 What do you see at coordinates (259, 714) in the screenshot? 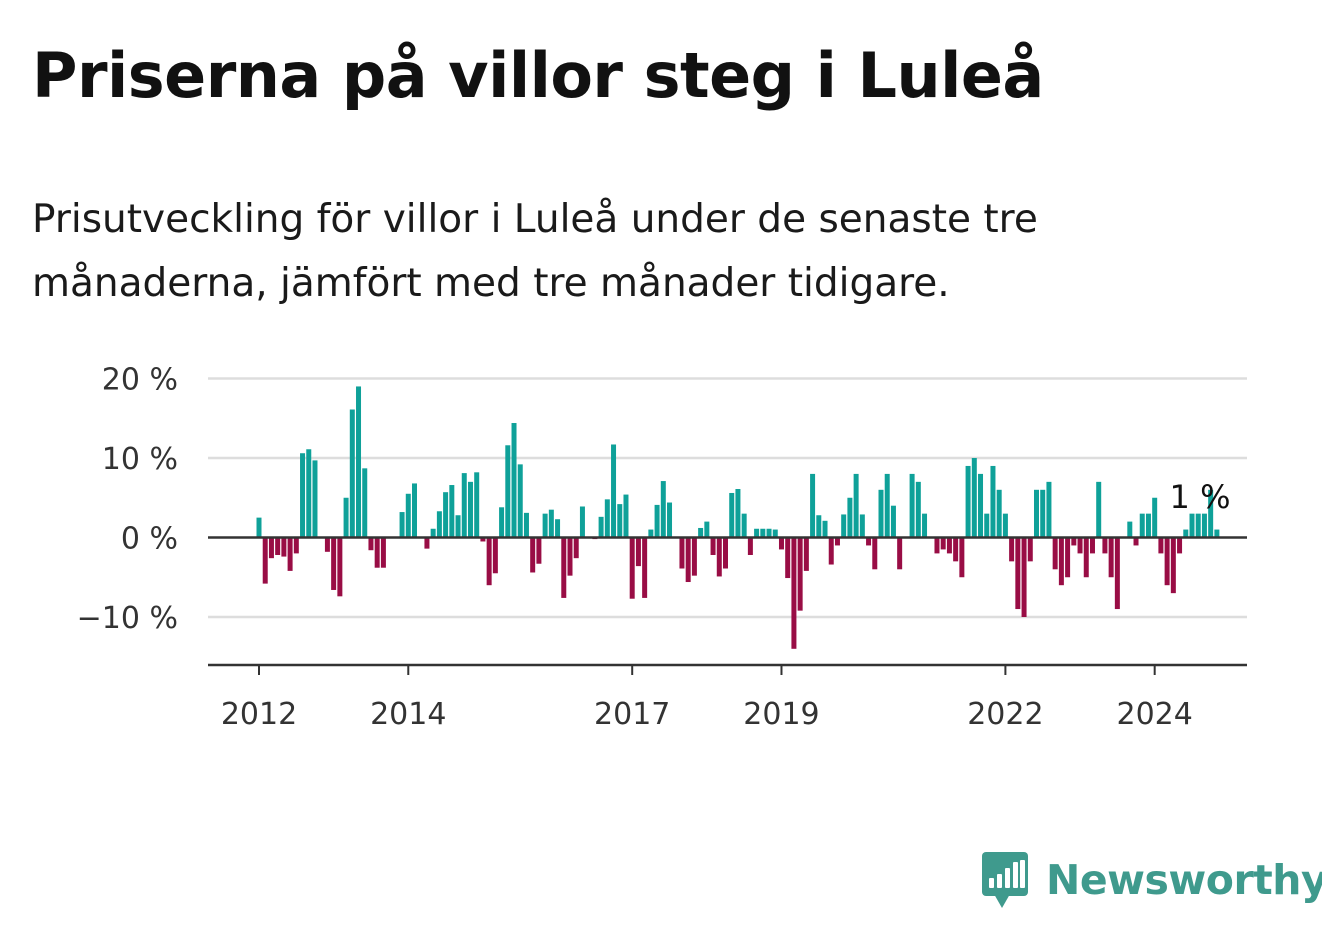
I see `x-tick-label: 2012` at bounding box center [259, 714].